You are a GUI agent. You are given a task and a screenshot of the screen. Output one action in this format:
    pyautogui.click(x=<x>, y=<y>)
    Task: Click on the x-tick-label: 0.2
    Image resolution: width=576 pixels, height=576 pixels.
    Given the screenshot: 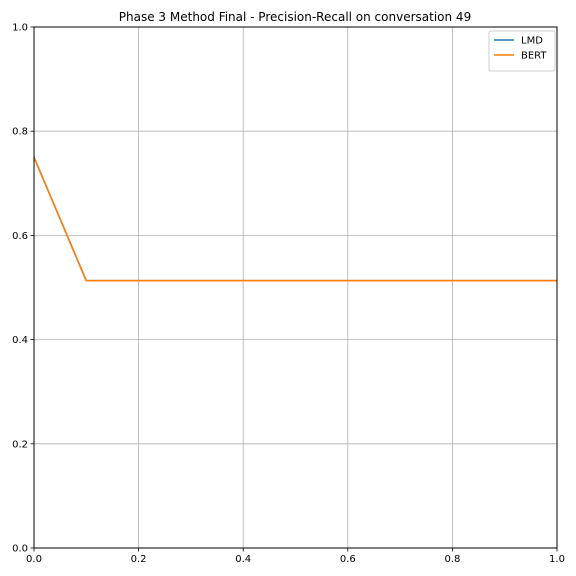 What is the action you would take?
    pyautogui.click(x=139, y=559)
    